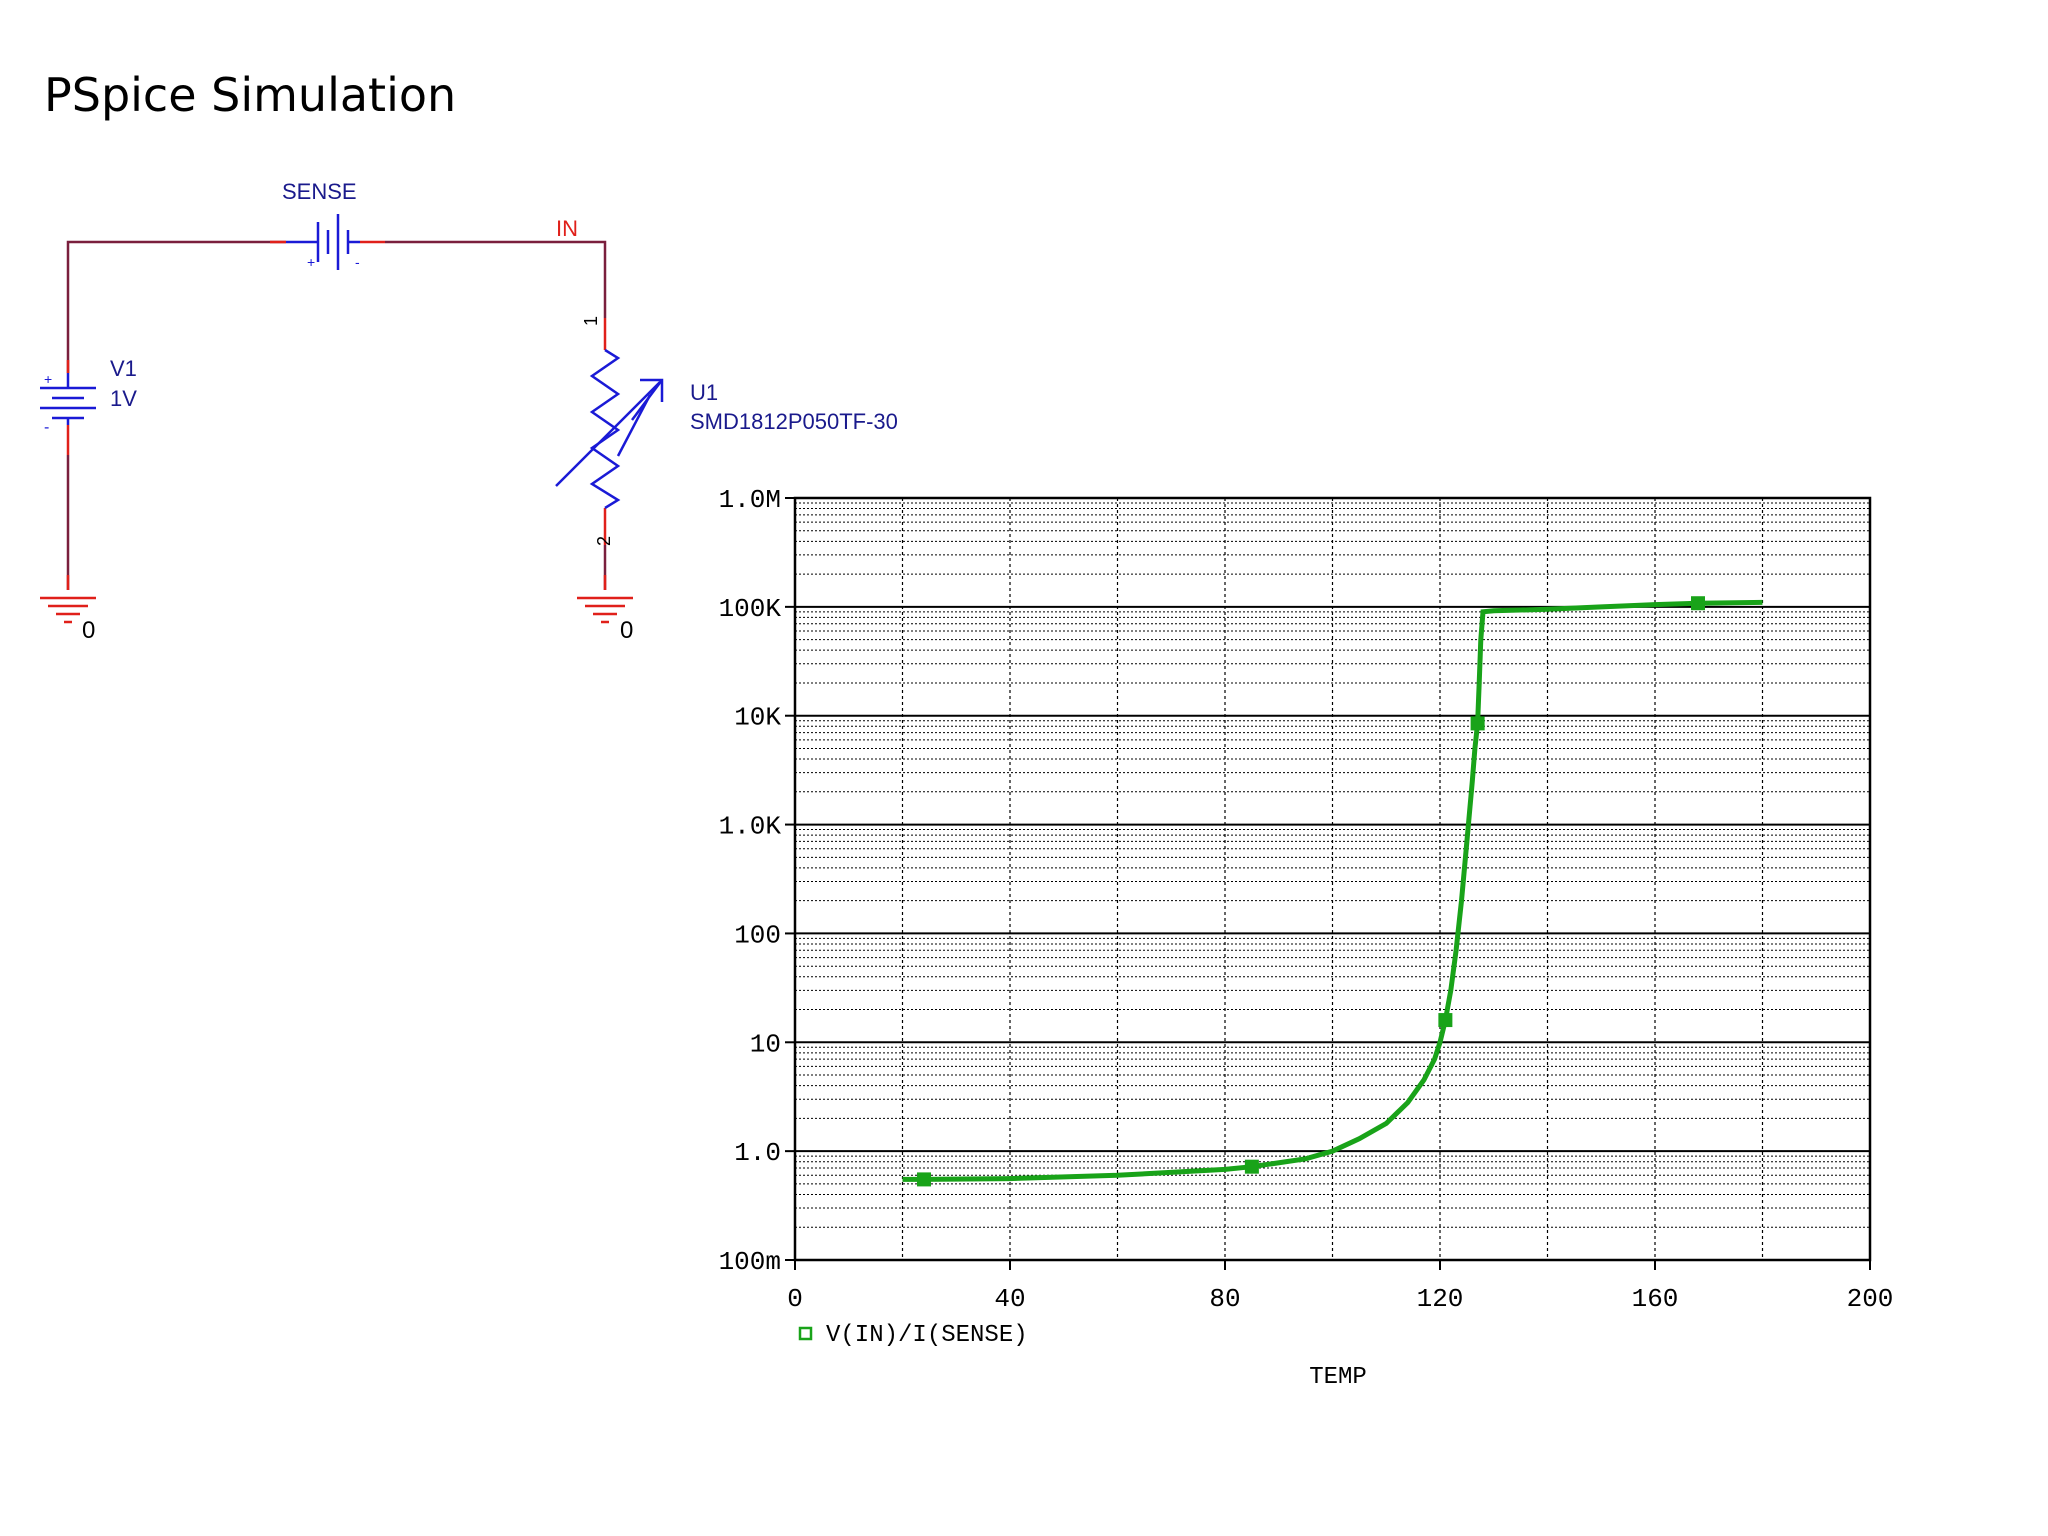 Image resolution: width=2048 pixels, height=1536 pixels. What do you see at coordinates (88, 630) in the screenshot?
I see `ground-left-label: 0` at bounding box center [88, 630].